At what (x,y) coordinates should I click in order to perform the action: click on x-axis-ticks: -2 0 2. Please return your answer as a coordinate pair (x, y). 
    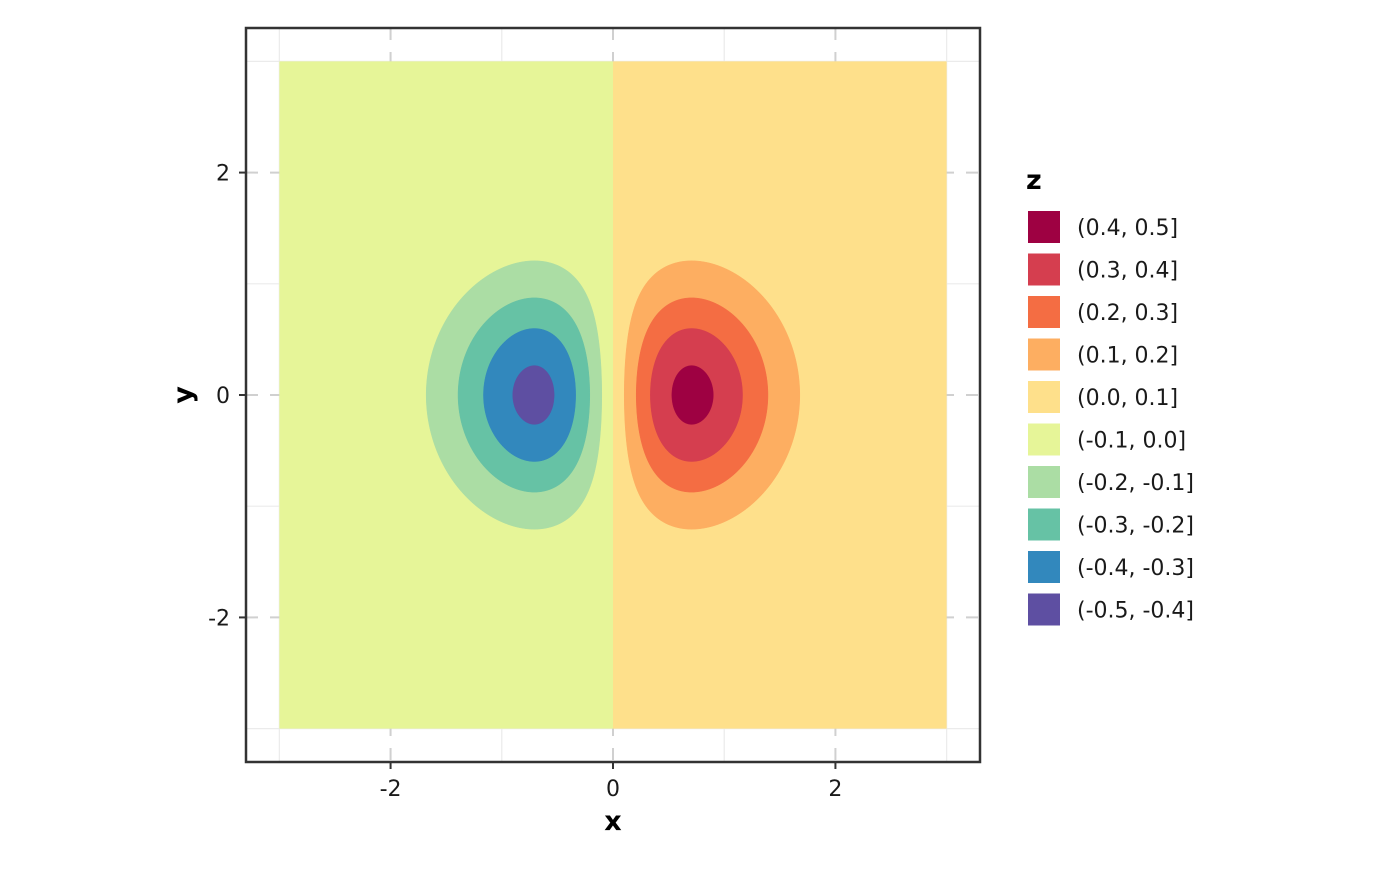
    Looking at the image, I should click on (611, 782).